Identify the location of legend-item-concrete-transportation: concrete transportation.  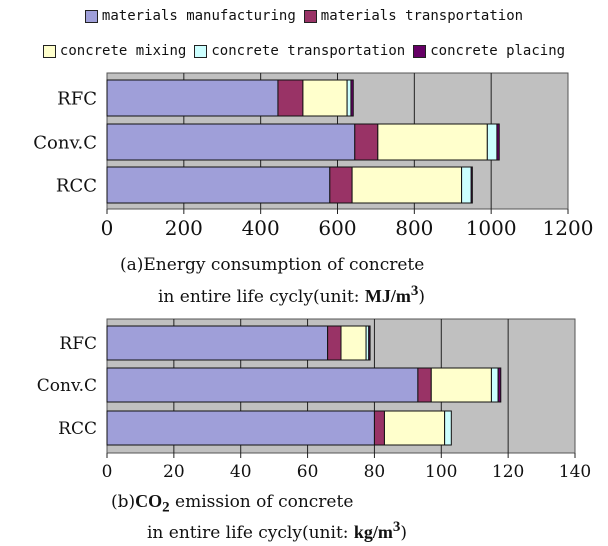
(299, 51).